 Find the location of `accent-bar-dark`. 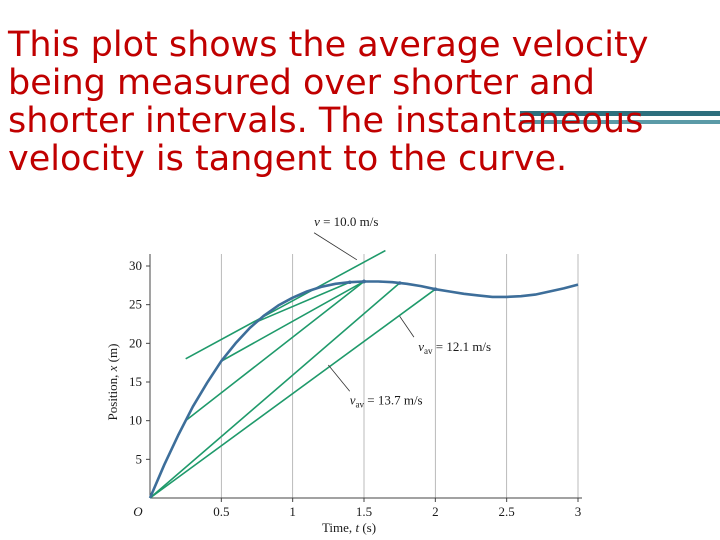

accent-bar-dark is located at coordinates (620, 113).